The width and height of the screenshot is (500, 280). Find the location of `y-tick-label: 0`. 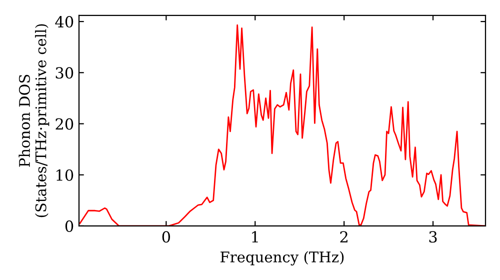

y-tick-label: 0 is located at coordinates (69, 226).